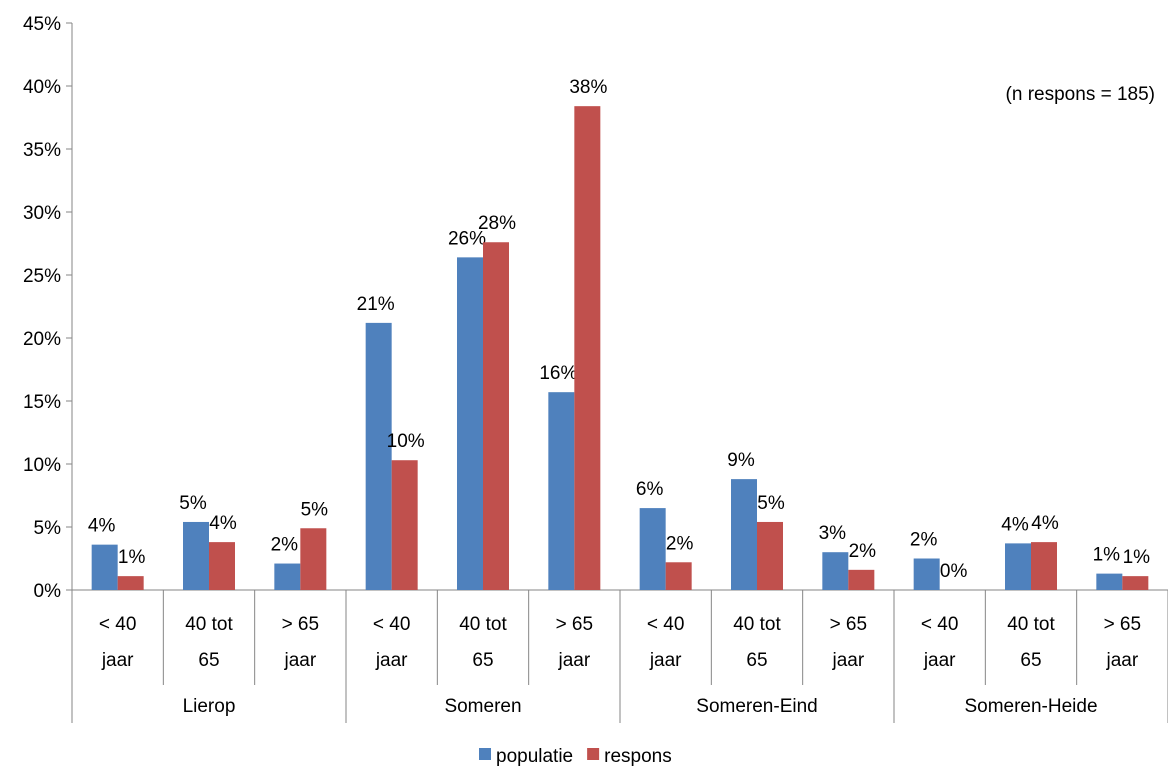 Image resolution: width=1168 pixels, height=774 pixels. I want to click on legend-swatch-respons, so click(593, 754).